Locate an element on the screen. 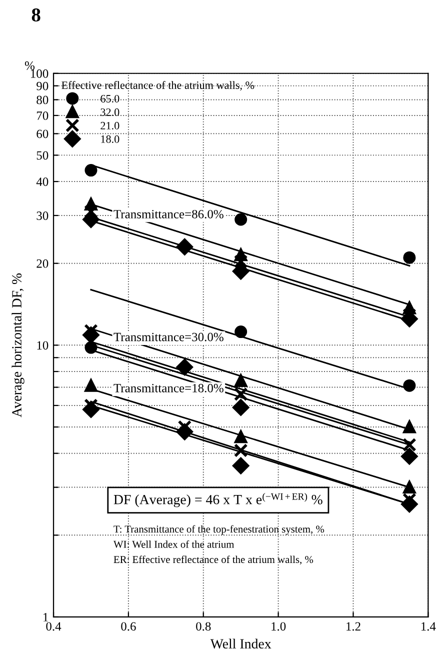  legend-label: 21.0 is located at coordinates (110, 126).